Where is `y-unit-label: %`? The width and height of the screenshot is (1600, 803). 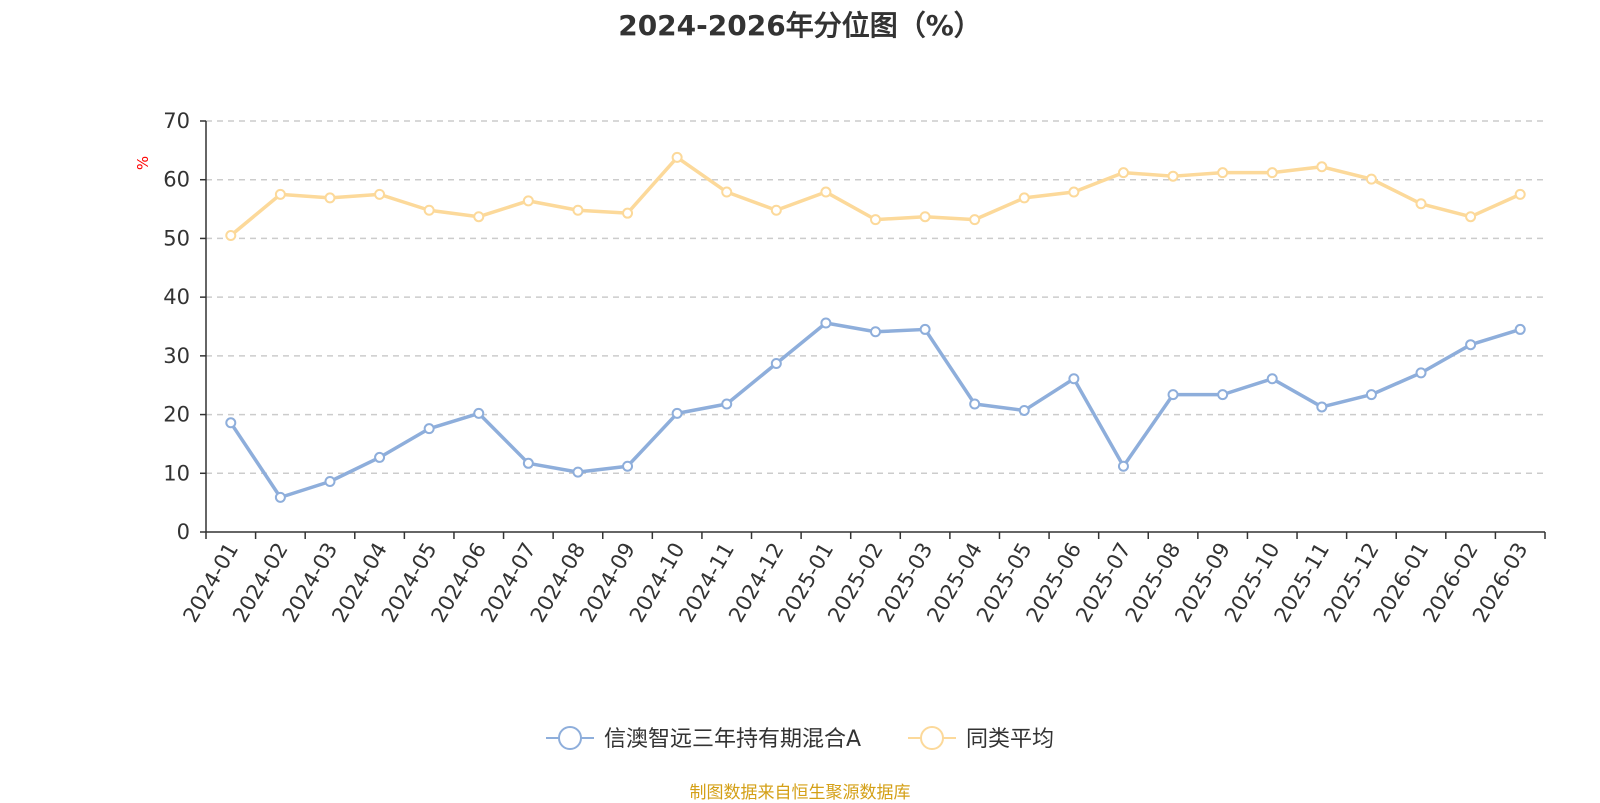
y-unit-label: % is located at coordinates (143, 163).